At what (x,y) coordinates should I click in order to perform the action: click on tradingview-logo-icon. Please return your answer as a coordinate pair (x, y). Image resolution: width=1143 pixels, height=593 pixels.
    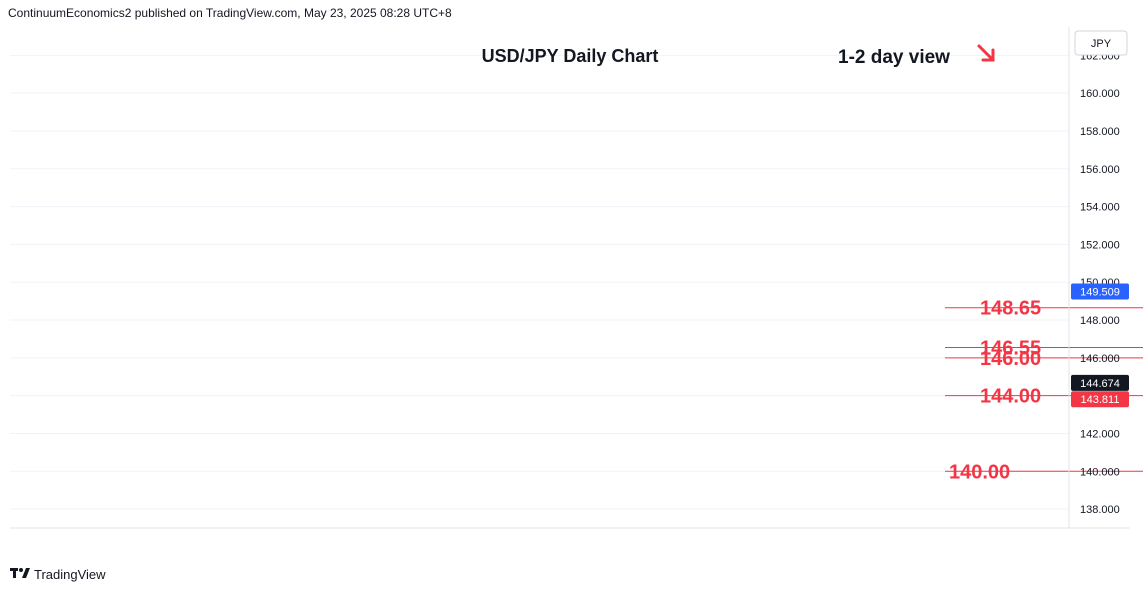
    Looking at the image, I should click on (20, 574).